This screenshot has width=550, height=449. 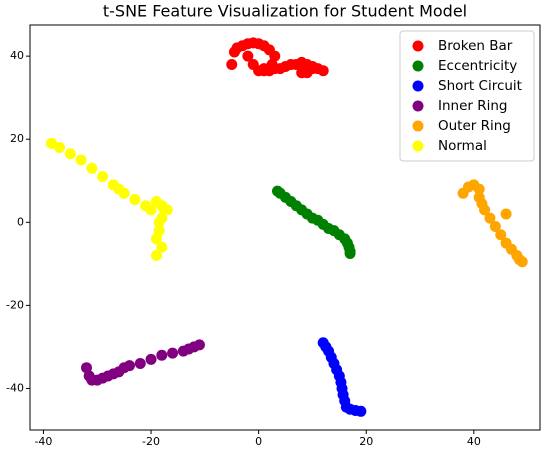 I want to click on y-tick-label: 20, so click(x=17, y=138).